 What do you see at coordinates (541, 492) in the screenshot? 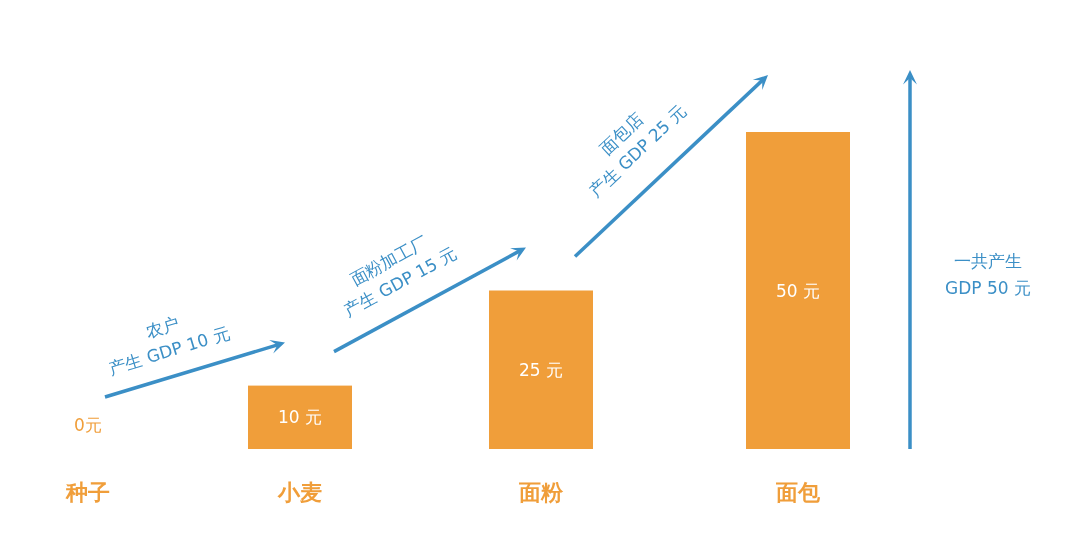
I see `x-tick-label: 面粉` at bounding box center [541, 492].